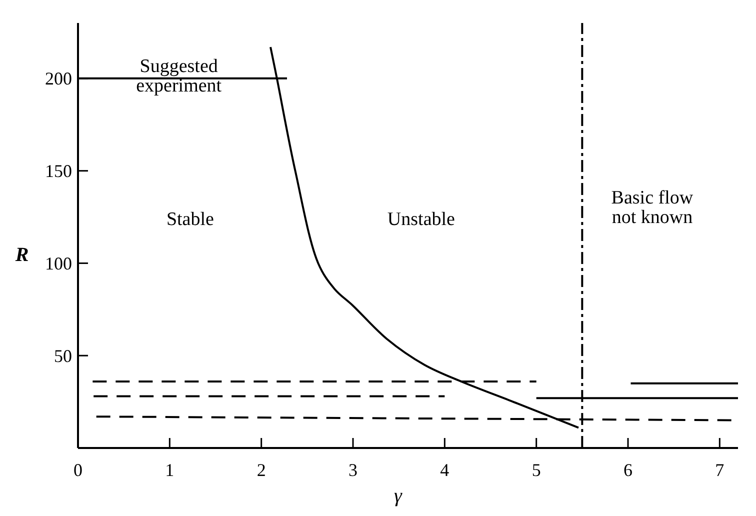  What do you see at coordinates (78, 470) in the screenshot?
I see `x-tick-label: 0` at bounding box center [78, 470].